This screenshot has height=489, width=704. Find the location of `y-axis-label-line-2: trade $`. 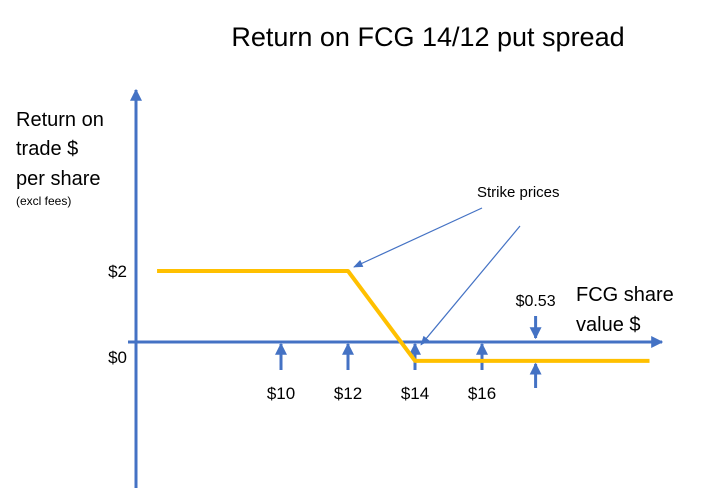

y-axis-label-line-2: trade $ is located at coordinates (47, 149).